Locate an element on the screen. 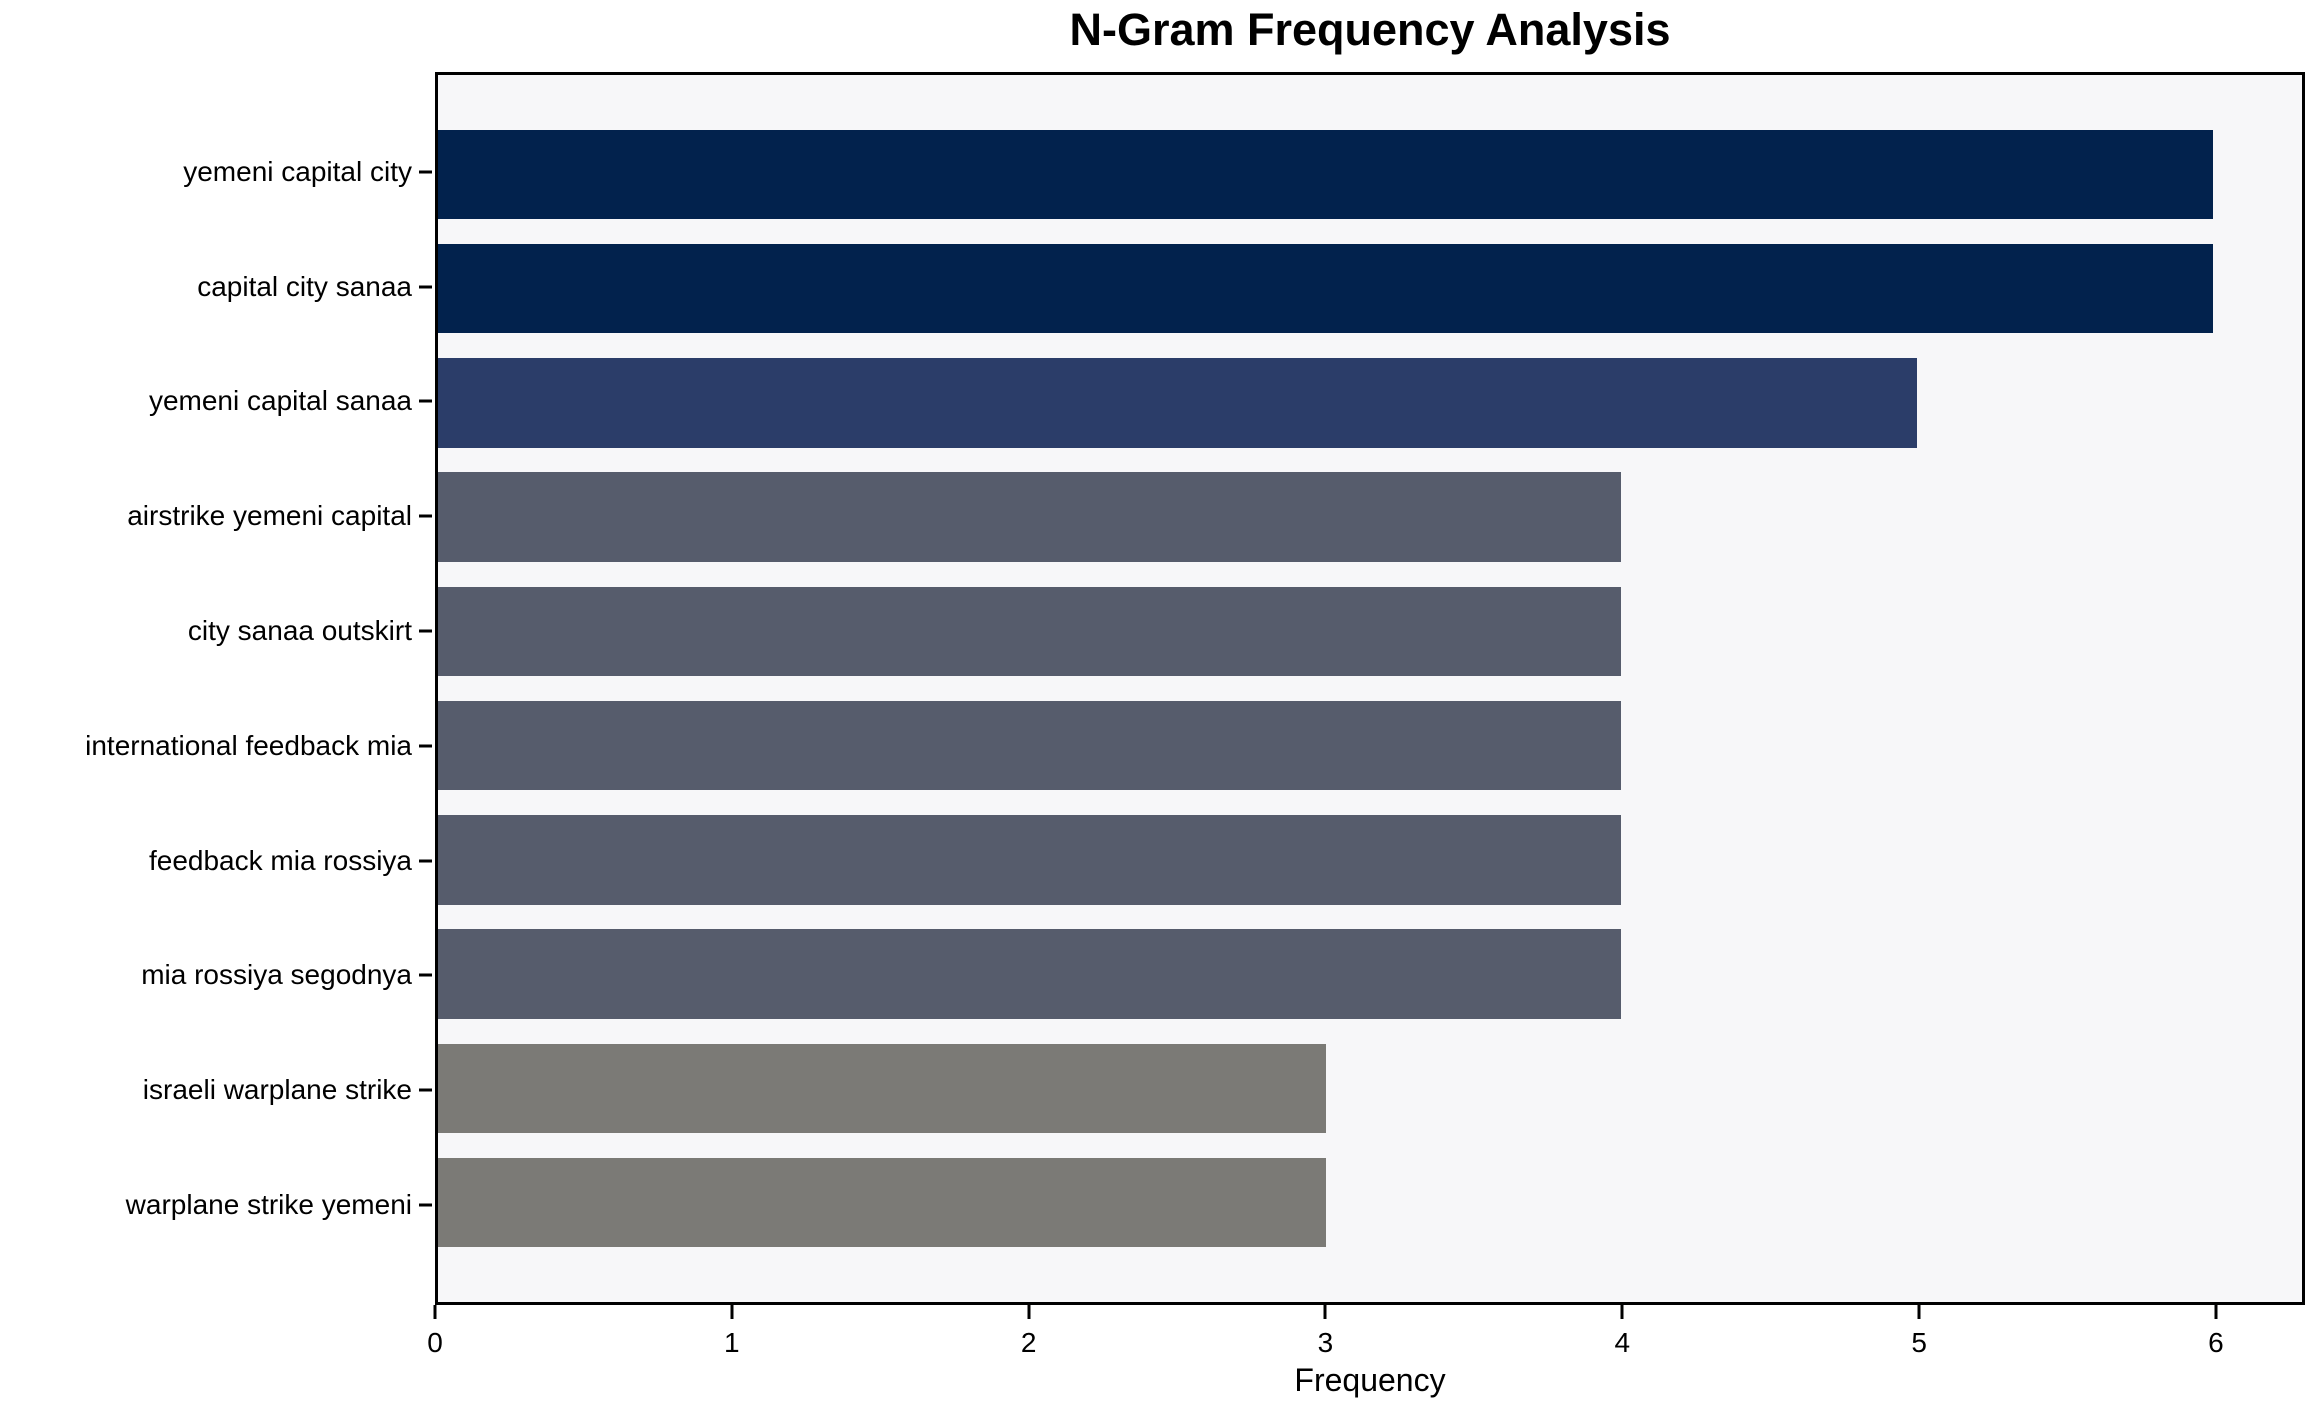 The image size is (2308, 1414). bar-feedback-mia-rossiya is located at coordinates (1030, 860).